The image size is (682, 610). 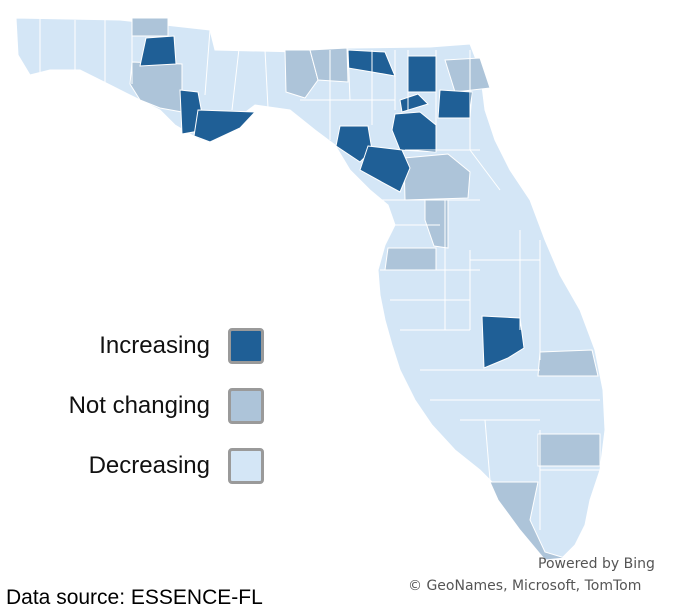 I want to click on legend-increasing: Increasing, so click(x=132, y=346).